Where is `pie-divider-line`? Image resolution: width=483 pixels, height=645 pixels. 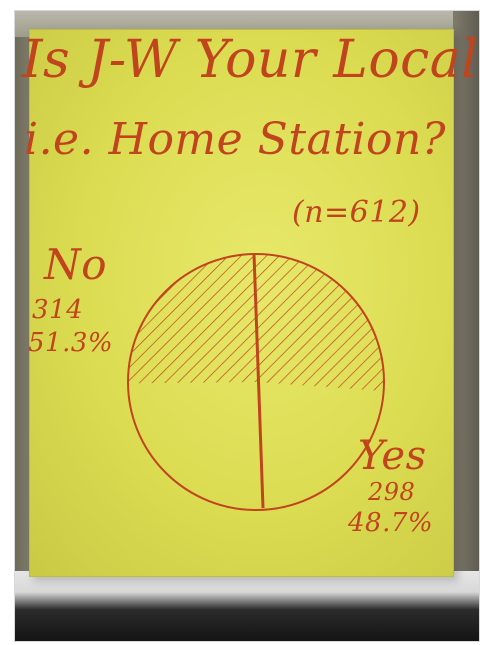
pie-divider-line is located at coordinates (258, 381).